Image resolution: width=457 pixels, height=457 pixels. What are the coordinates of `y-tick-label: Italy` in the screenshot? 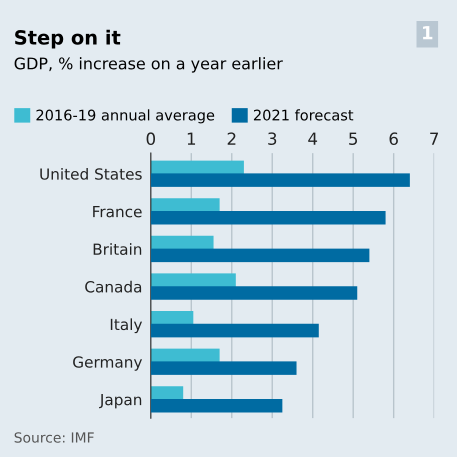 It's located at (126, 326).